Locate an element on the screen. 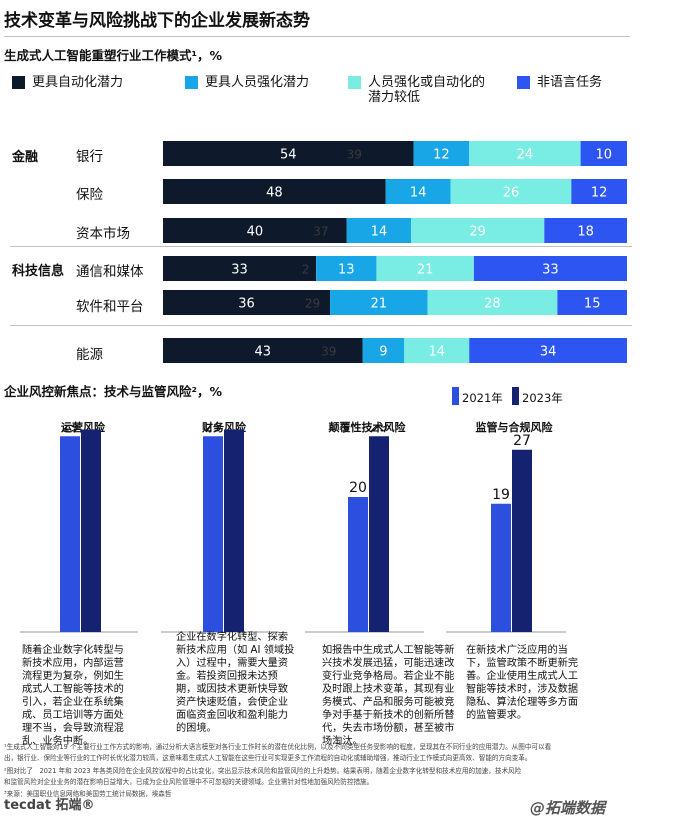  row-label-energy: 能源 is located at coordinates (89, 355).